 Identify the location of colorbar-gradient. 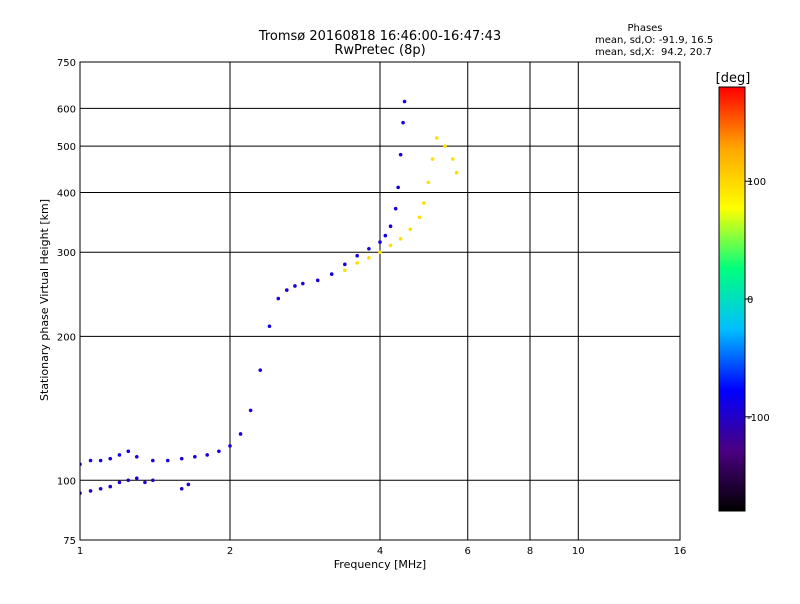
(732, 299).